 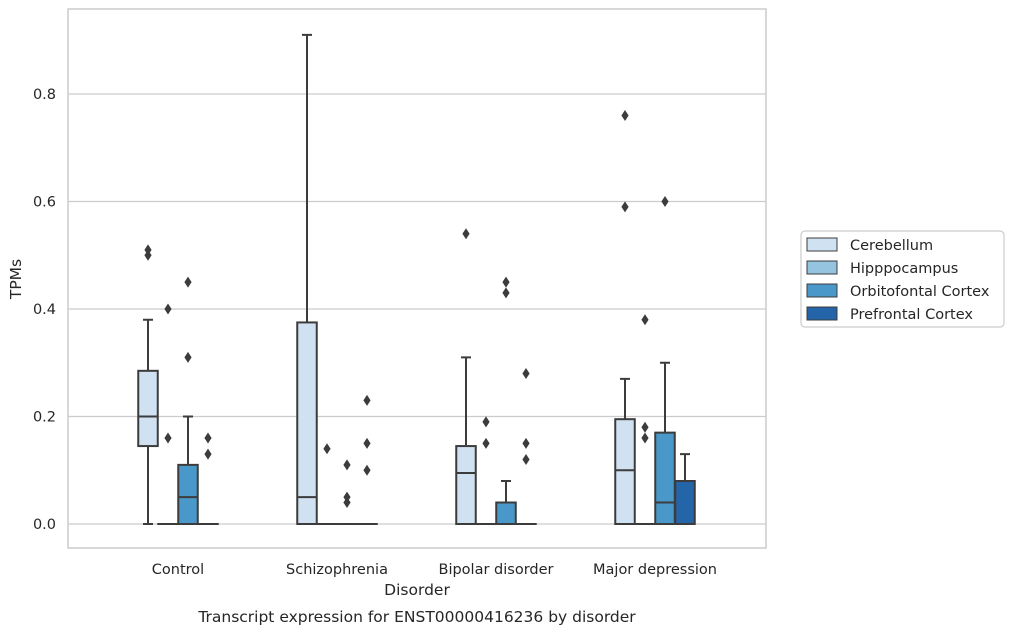 I want to click on legend-box, so click(x=902, y=279).